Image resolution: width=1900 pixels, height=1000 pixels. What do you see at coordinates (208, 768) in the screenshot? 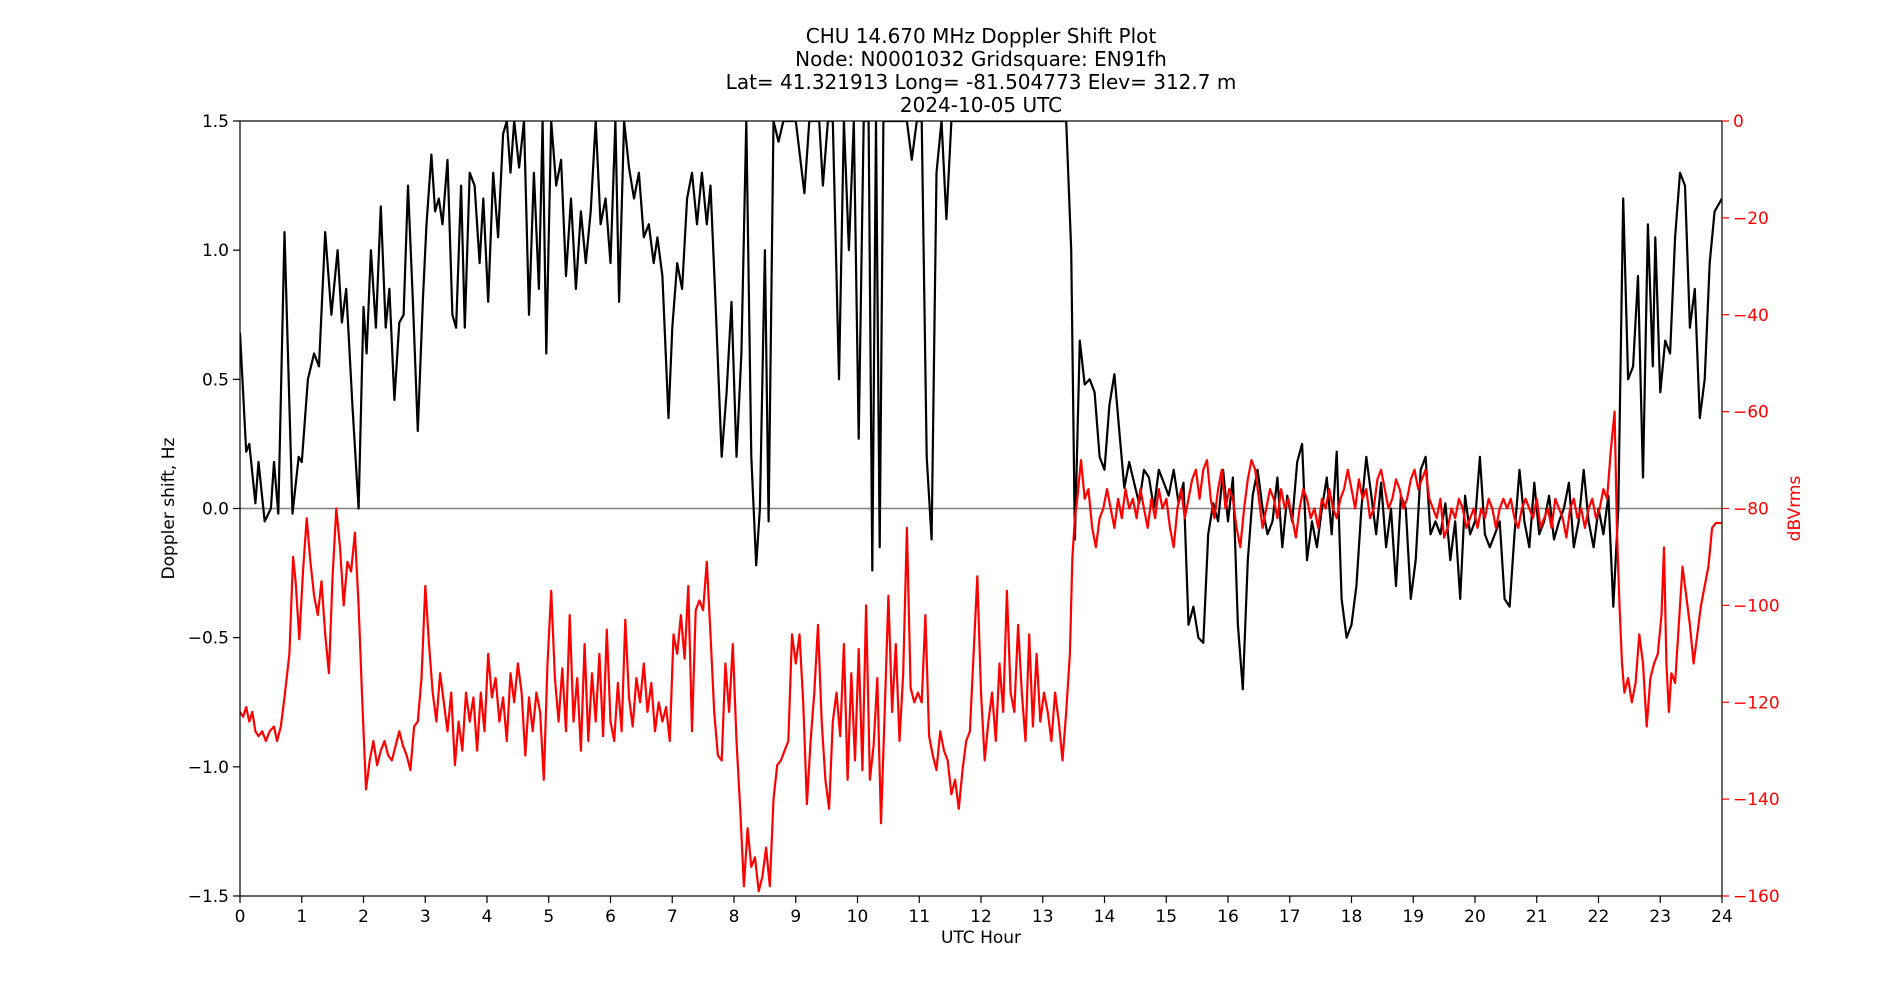
I see `y-left-tick-label: −1.0` at bounding box center [208, 768].